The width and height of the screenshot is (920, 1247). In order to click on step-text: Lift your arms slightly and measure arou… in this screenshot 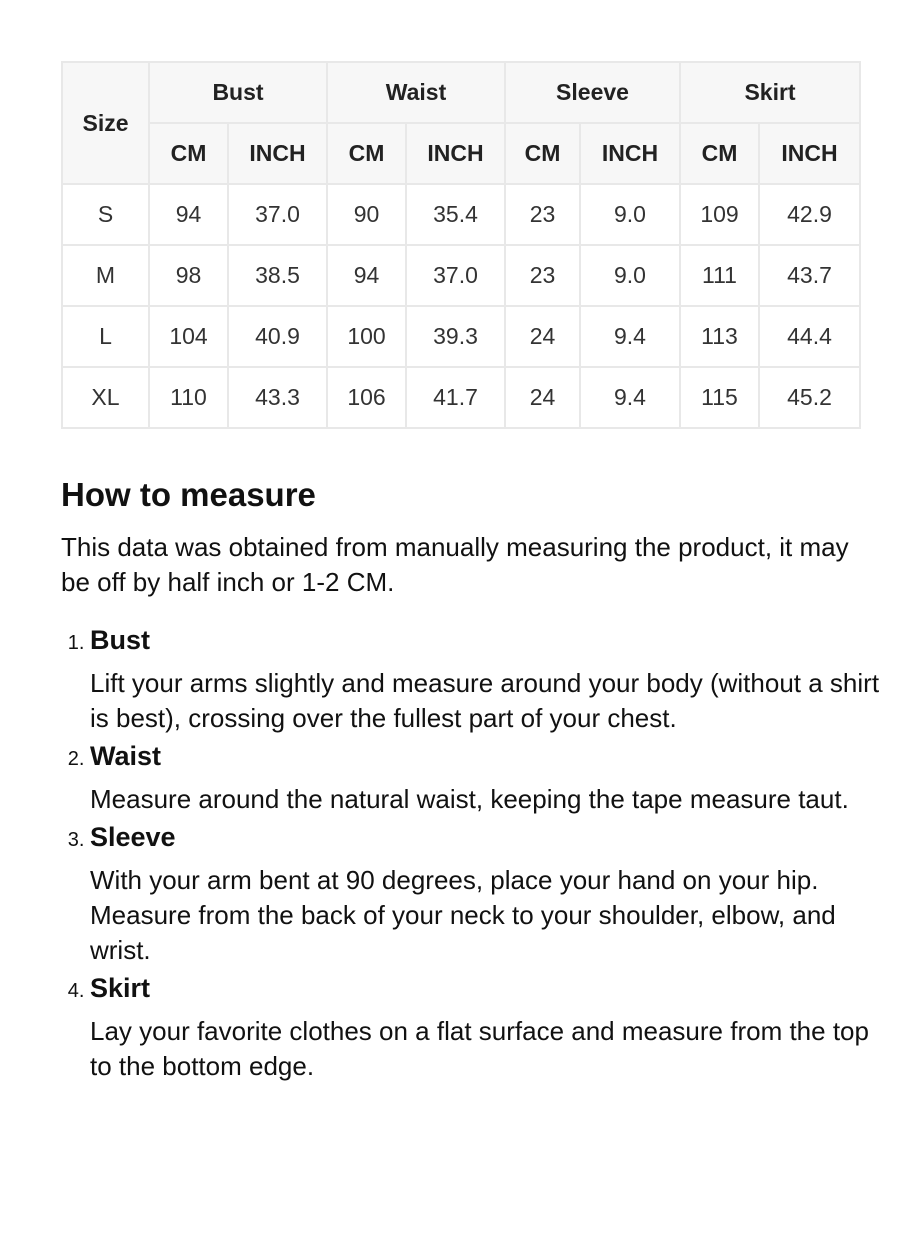, I will do `click(485, 700)`.